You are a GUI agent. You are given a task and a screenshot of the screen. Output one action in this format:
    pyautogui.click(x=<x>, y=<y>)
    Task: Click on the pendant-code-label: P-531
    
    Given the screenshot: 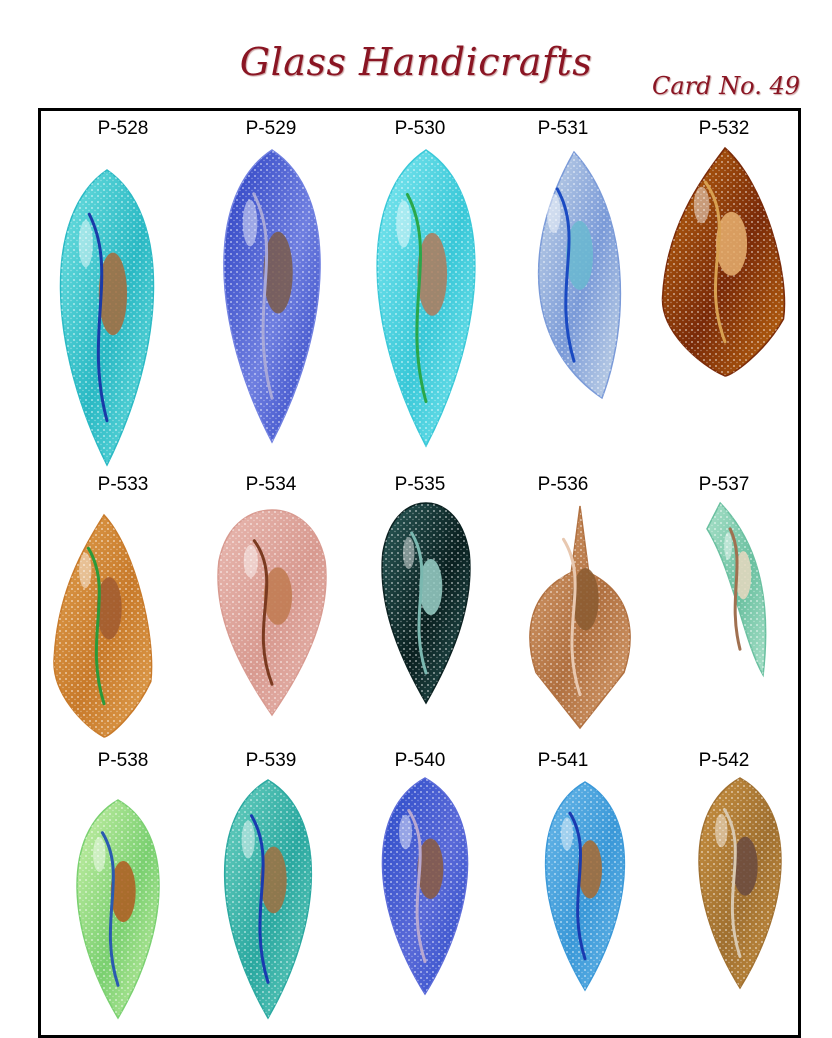 What is the action you would take?
    pyautogui.click(x=563, y=128)
    